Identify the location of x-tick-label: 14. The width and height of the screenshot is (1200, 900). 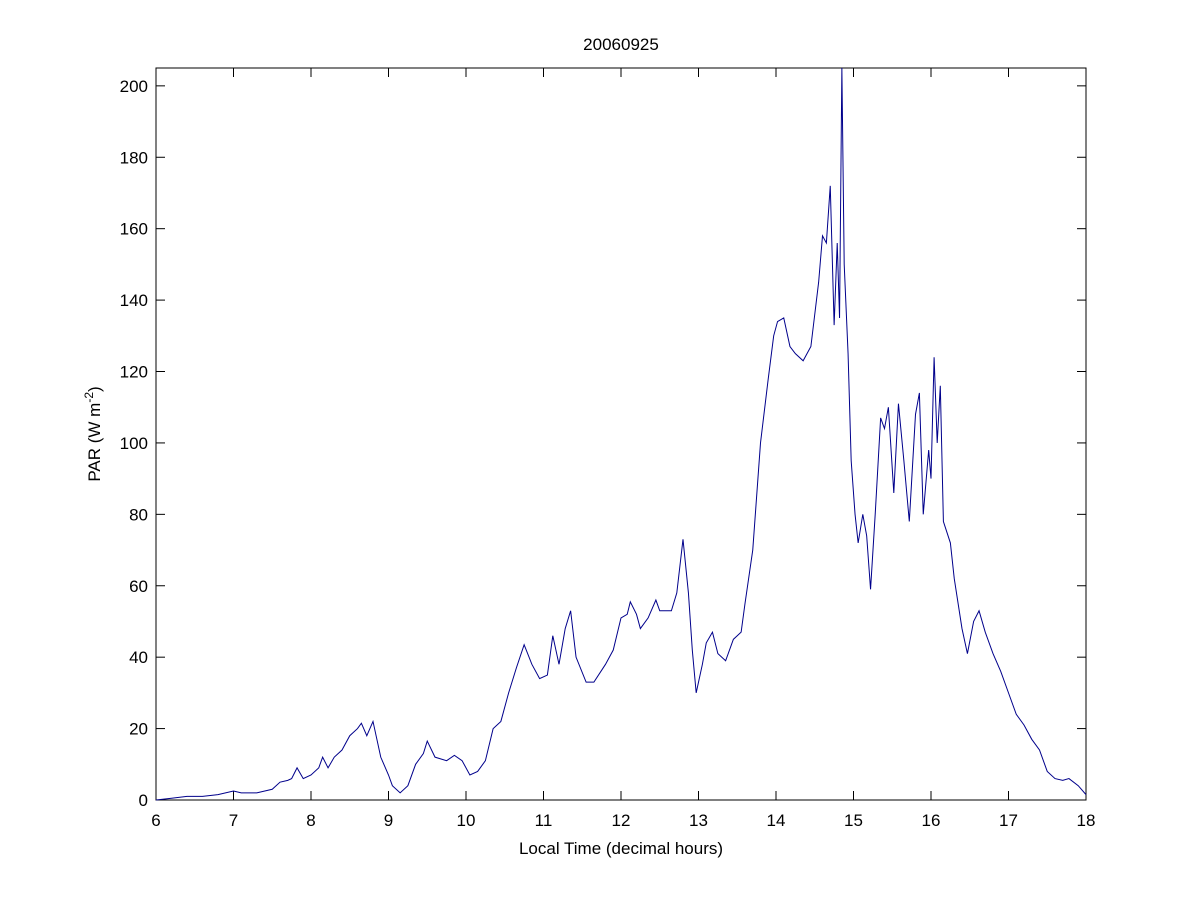
(776, 820).